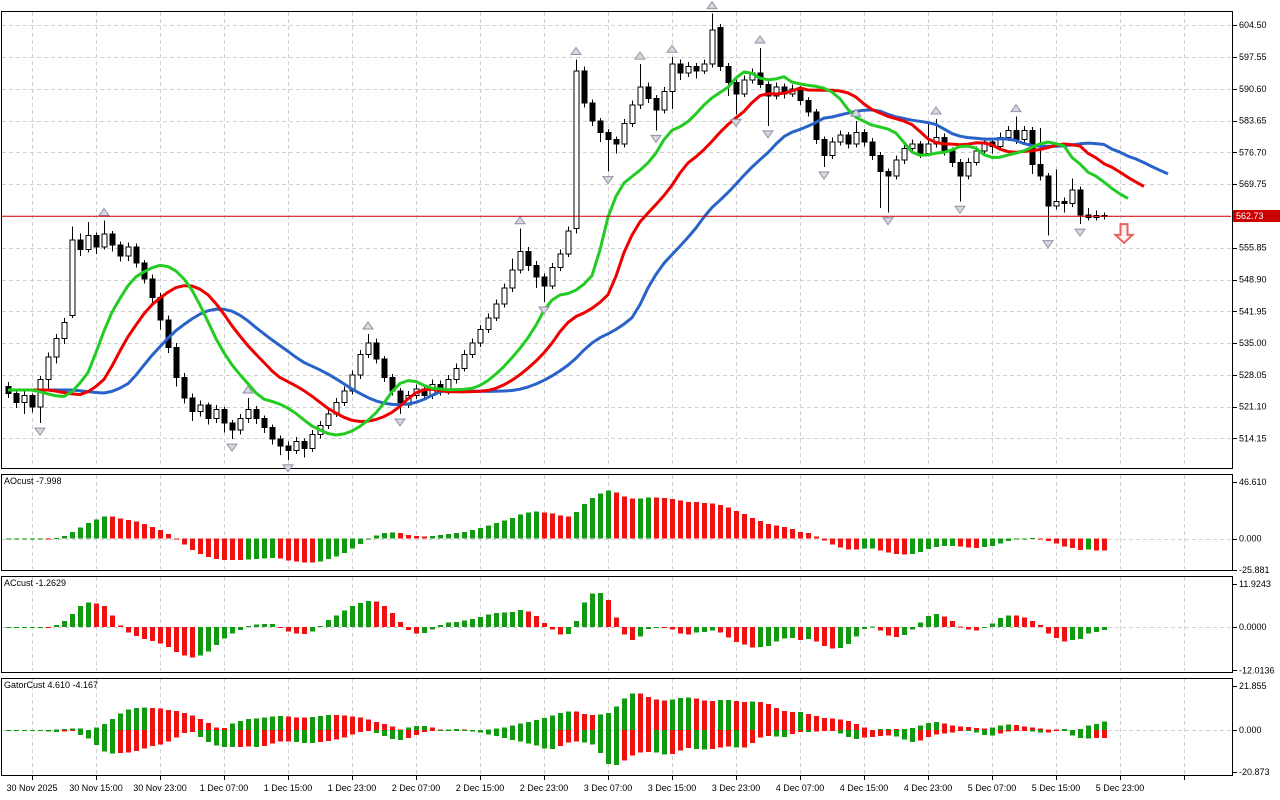 This screenshot has width=1280, height=800. Describe the element at coordinates (416, 788) in the screenshot. I see `time-axis-label: 2 Dec 07:00` at that location.